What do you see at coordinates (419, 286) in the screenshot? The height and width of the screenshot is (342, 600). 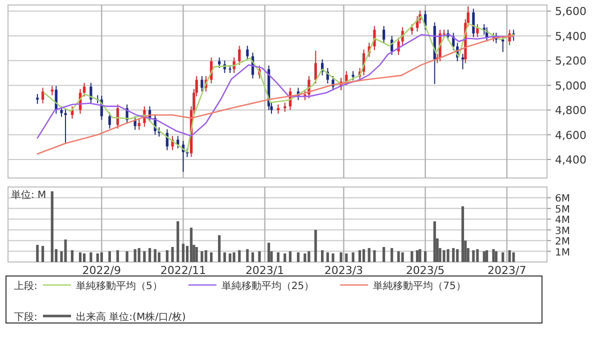 I see `legend-label: 単純移動平均（75）` at bounding box center [419, 286].